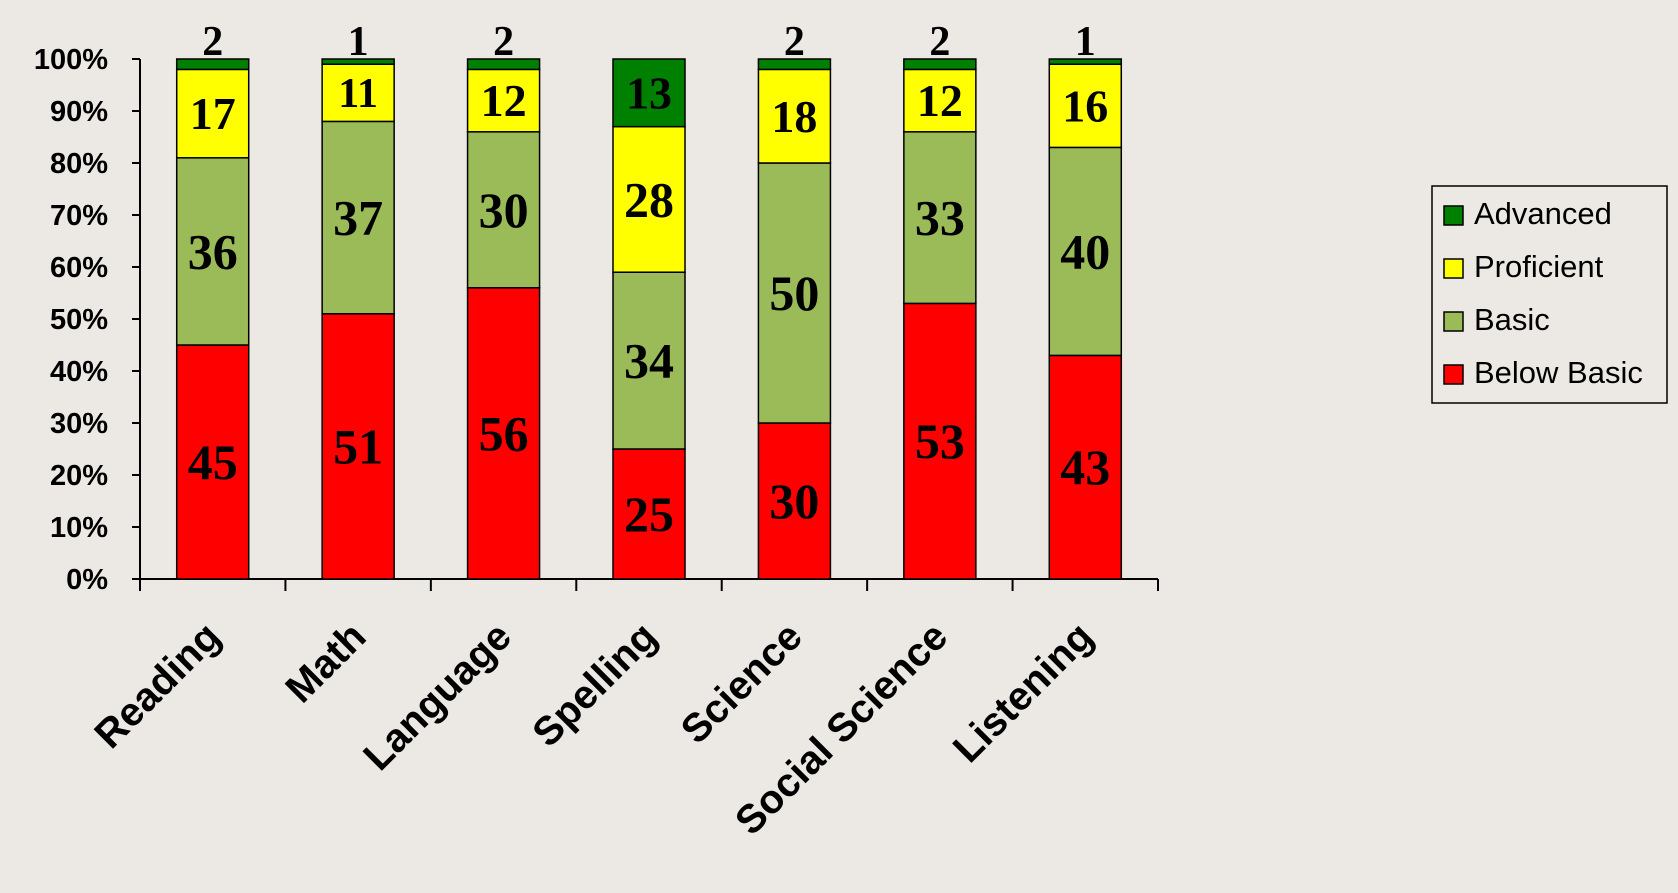 This screenshot has height=893, width=1678. I want to click on y-tick-label: 90%, so click(79, 112).